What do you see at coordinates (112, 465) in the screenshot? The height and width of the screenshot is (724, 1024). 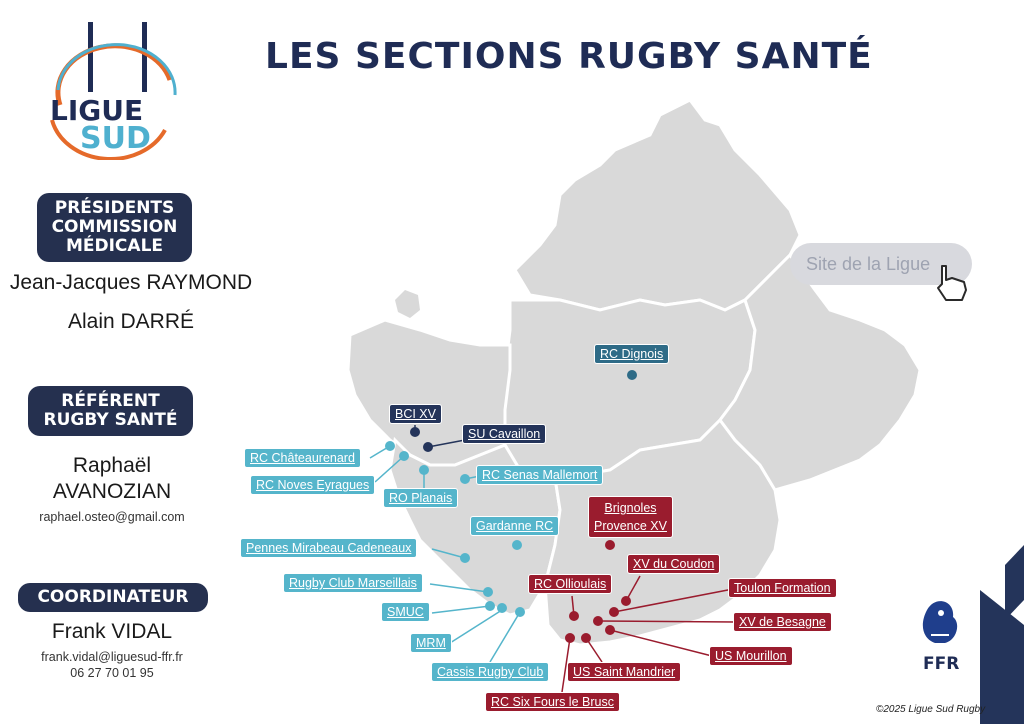 I see `referent-name-1: Raphaël` at bounding box center [112, 465].